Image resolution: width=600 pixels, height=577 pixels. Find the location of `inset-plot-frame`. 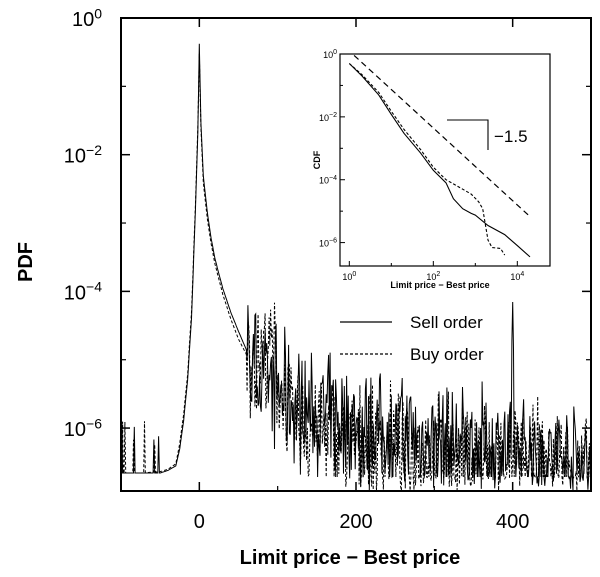

inset-plot-frame is located at coordinates (445, 160).